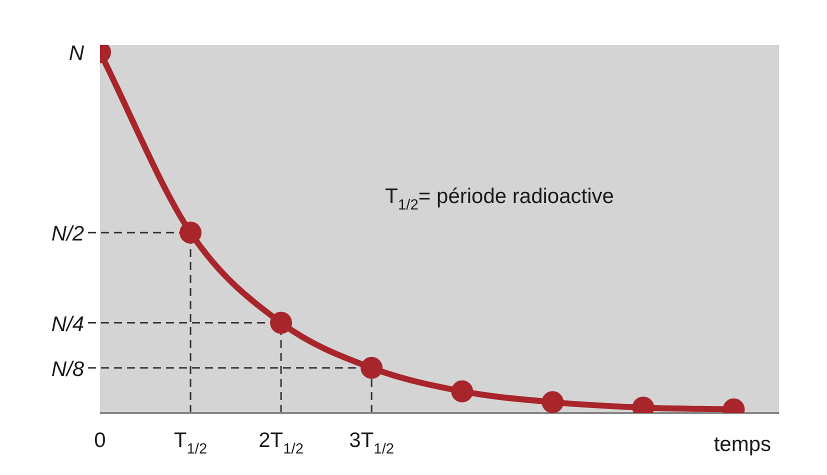 The height and width of the screenshot is (475, 827). Describe the element at coordinates (67, 234) in the screenshot. I see `ref-line-label: N/2` at that location.